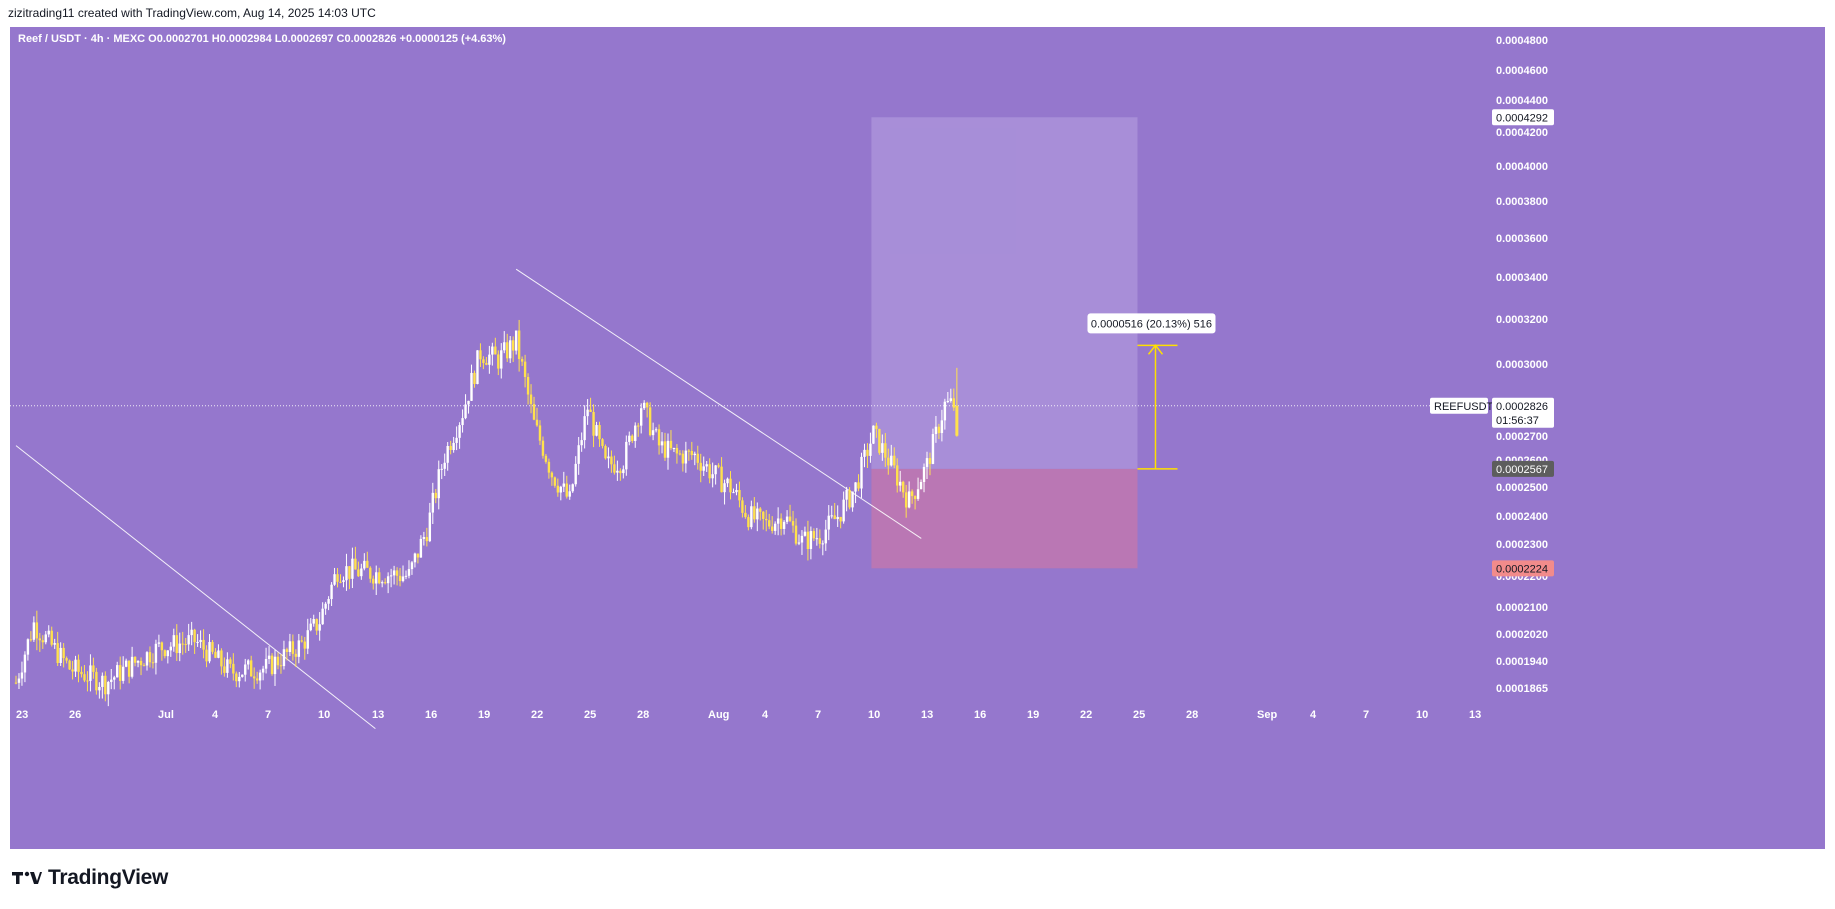 The height and width of the screenshot is (909, 1835). What do you see at coordinates (1086, 715) in the screenshot?
I see `time-axis-label: 22` at bounding box center [1086, 715].